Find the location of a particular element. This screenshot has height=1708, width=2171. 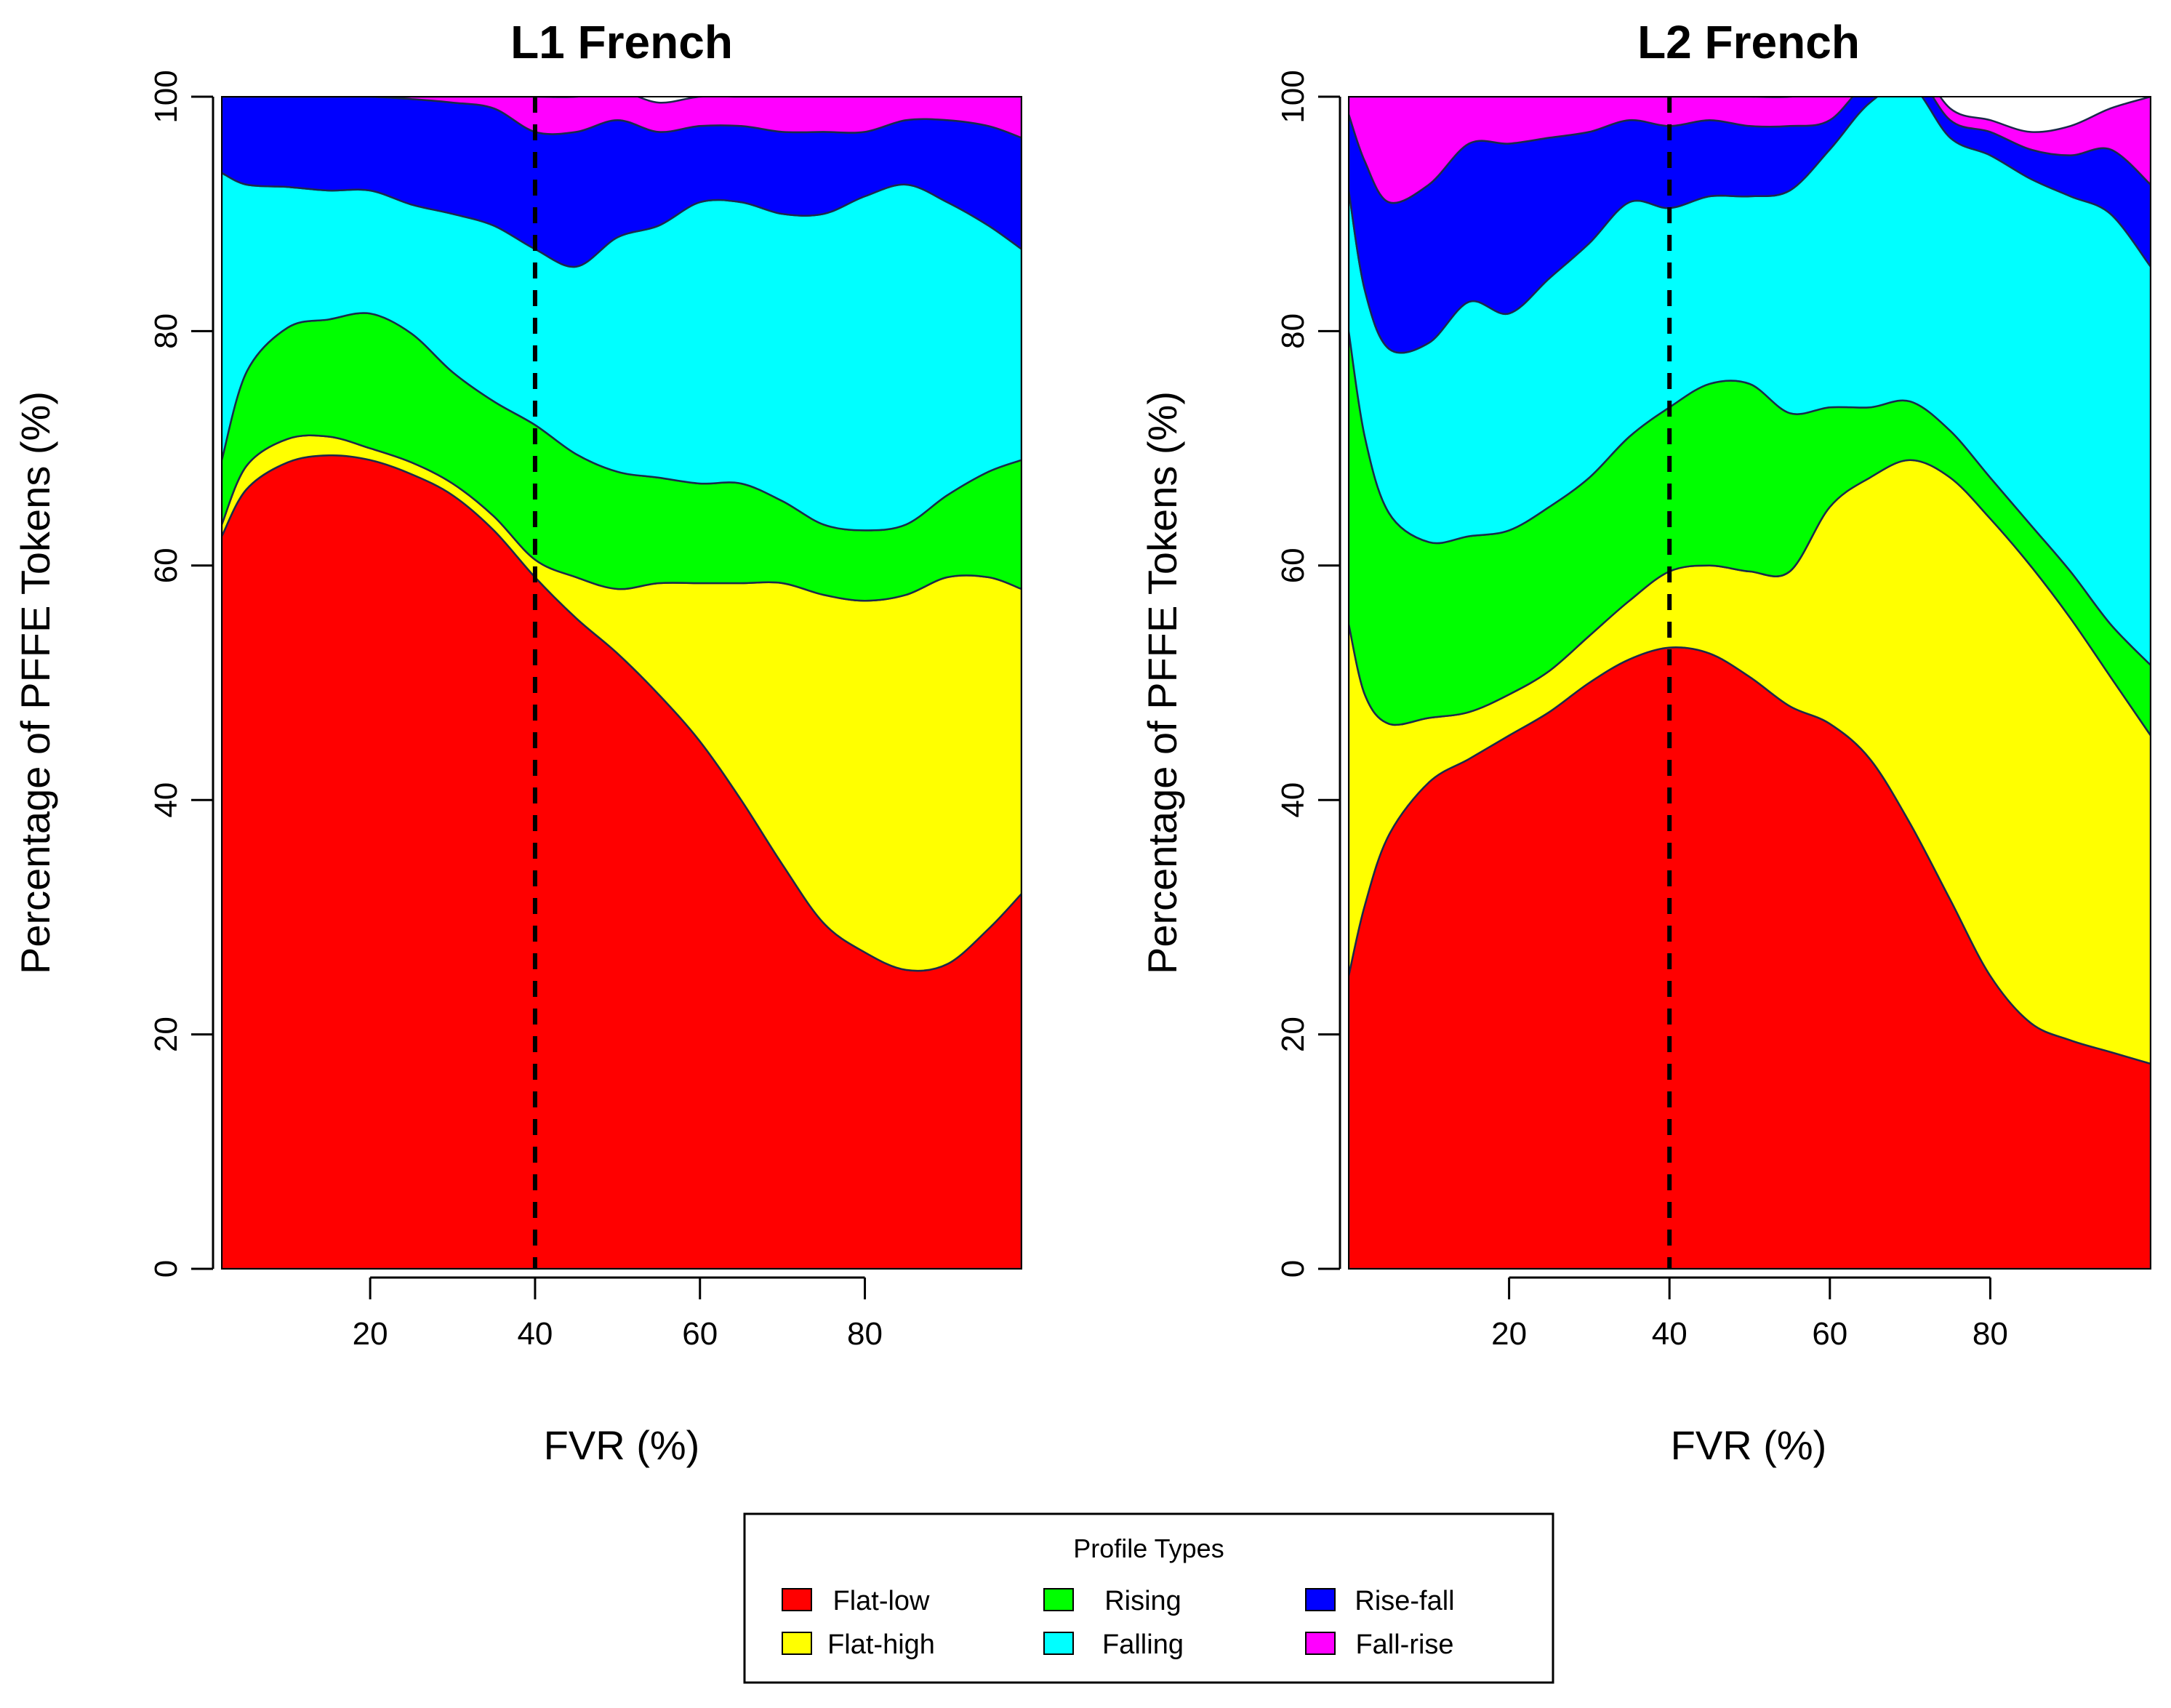

legend-label: Flat-high is located at coordinates (881, 1644).